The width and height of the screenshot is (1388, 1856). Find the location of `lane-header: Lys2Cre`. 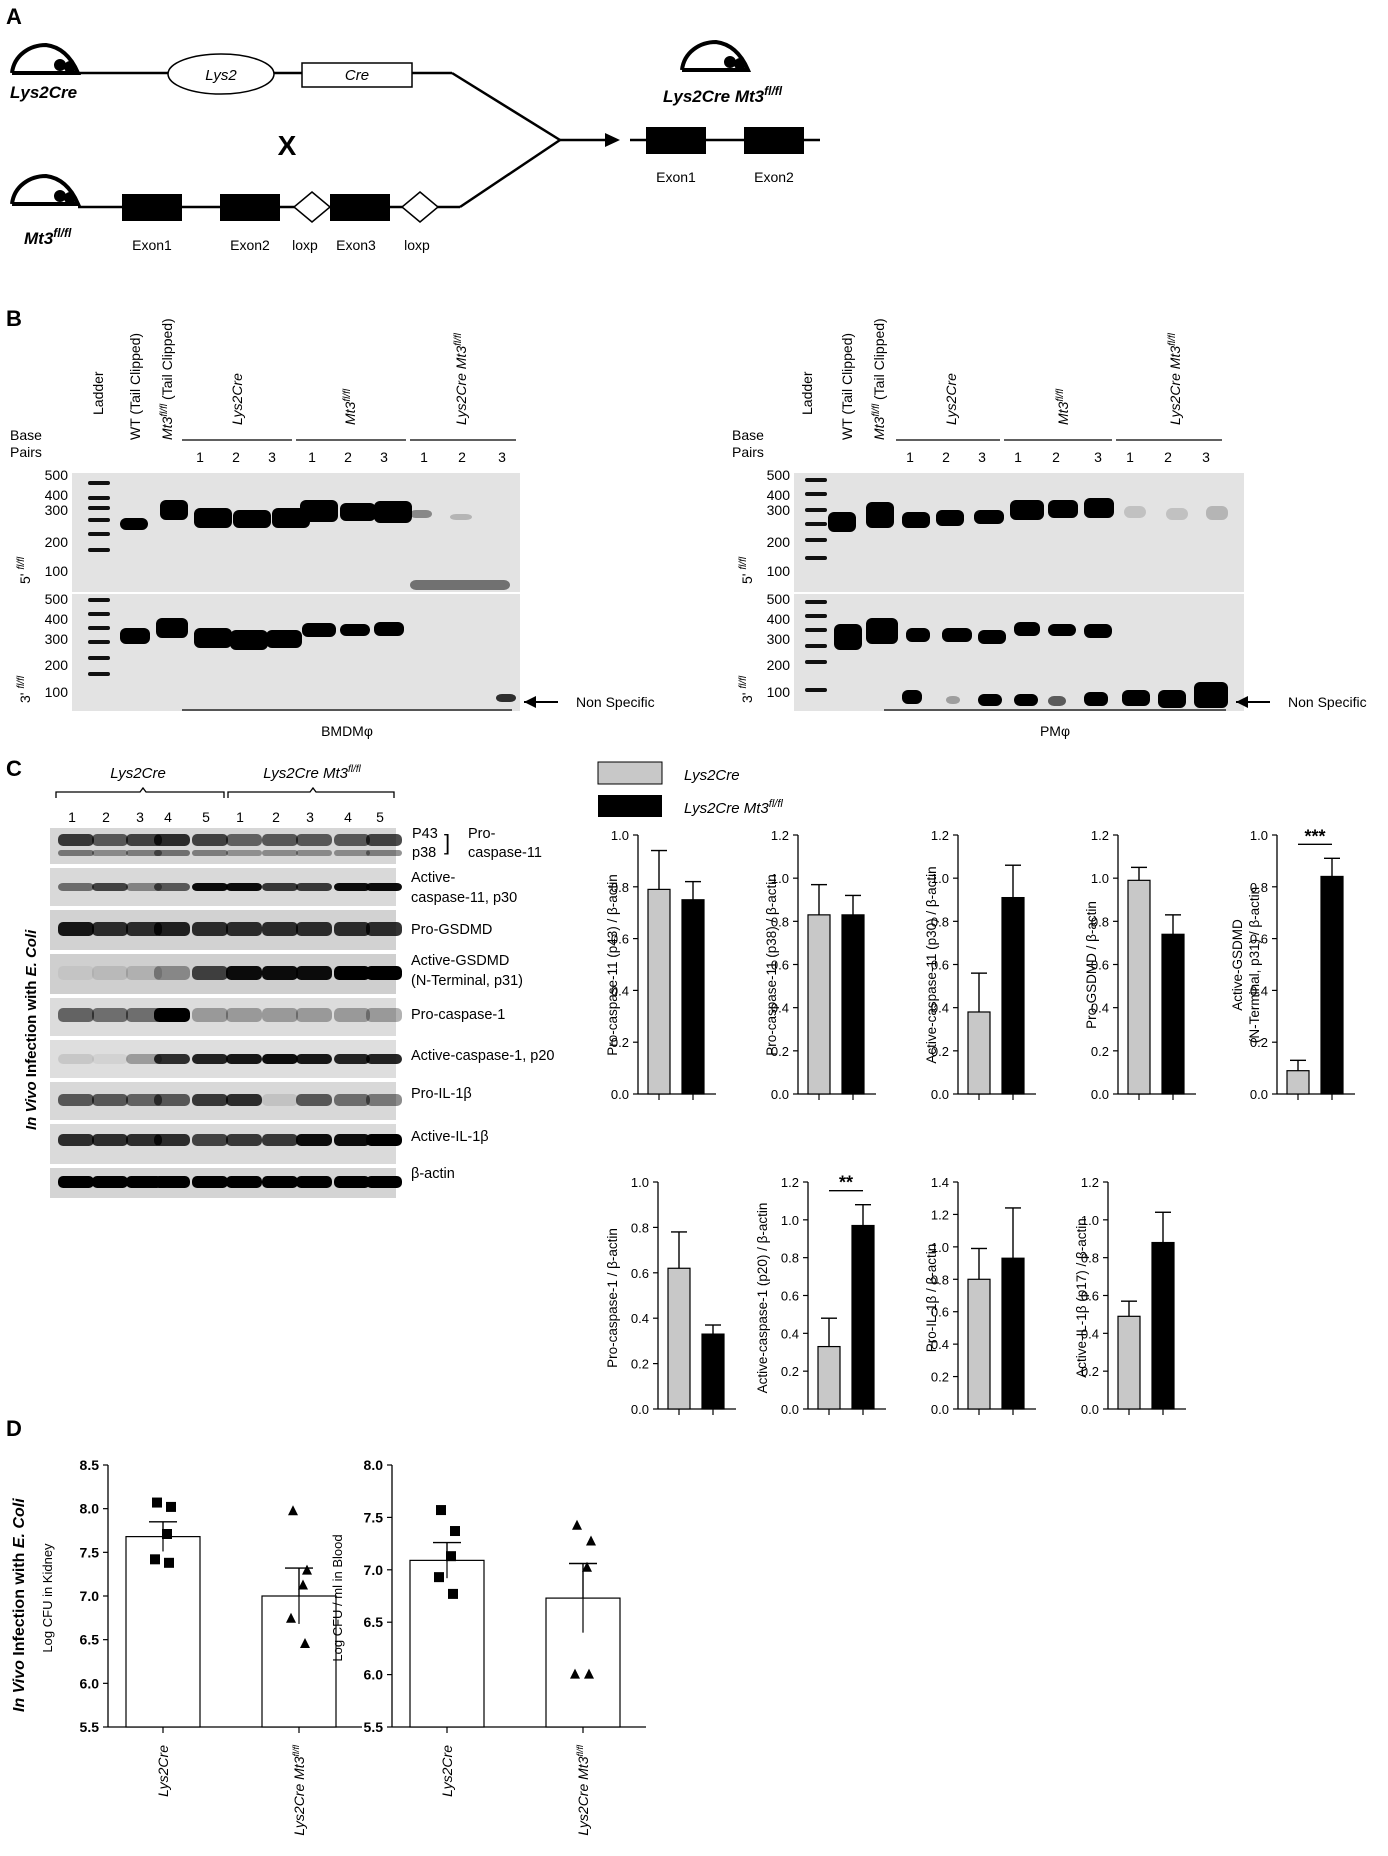

lane-header: Lys2Cre is located at coordinates (951, 399).